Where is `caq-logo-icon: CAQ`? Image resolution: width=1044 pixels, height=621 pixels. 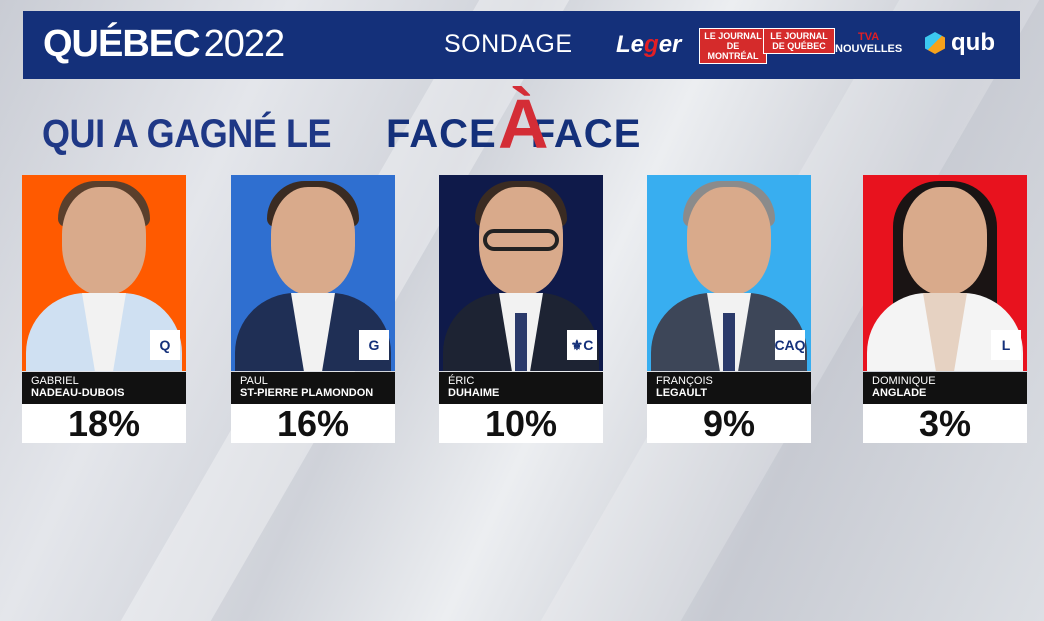
caq-logo-icon: CAQ is located at coordinates (790, 345).